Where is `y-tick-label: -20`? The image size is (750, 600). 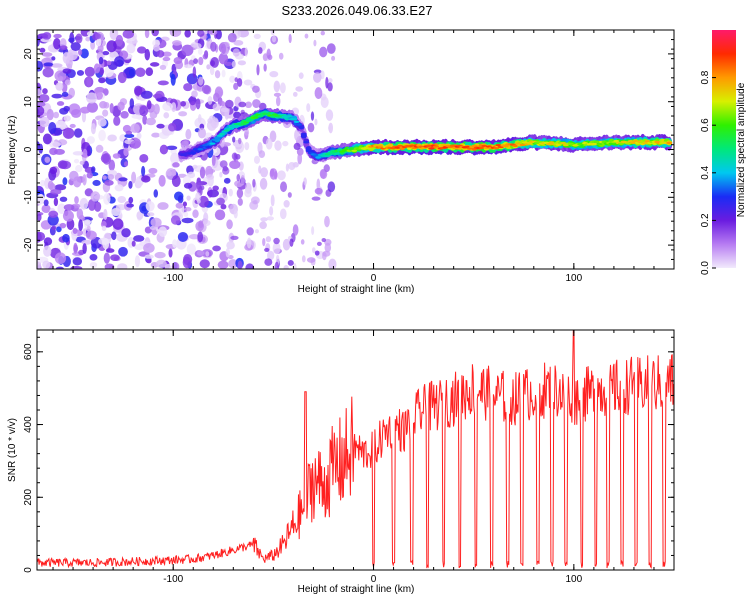 y-tick-label: -20 is located at coordinates (28, 244).